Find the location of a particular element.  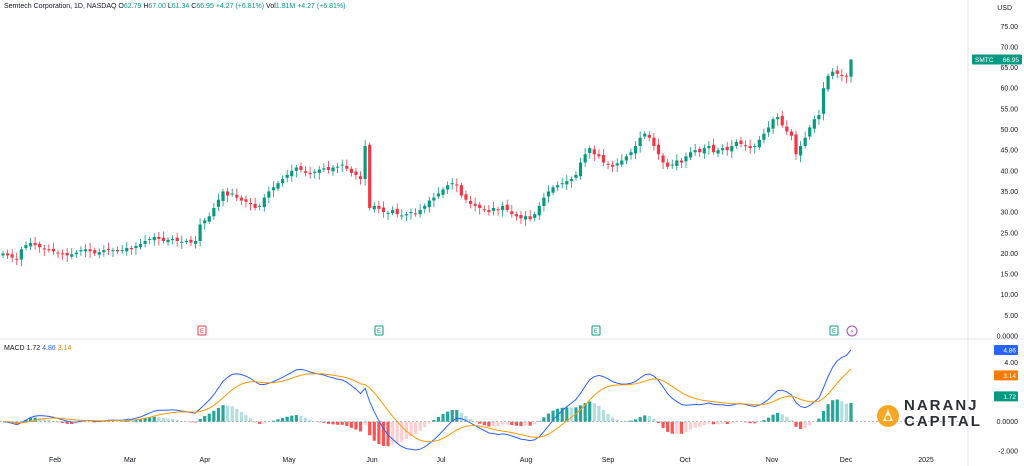

brand-logo: NARANJ CAPITAL is located at coordinates (931, 416).